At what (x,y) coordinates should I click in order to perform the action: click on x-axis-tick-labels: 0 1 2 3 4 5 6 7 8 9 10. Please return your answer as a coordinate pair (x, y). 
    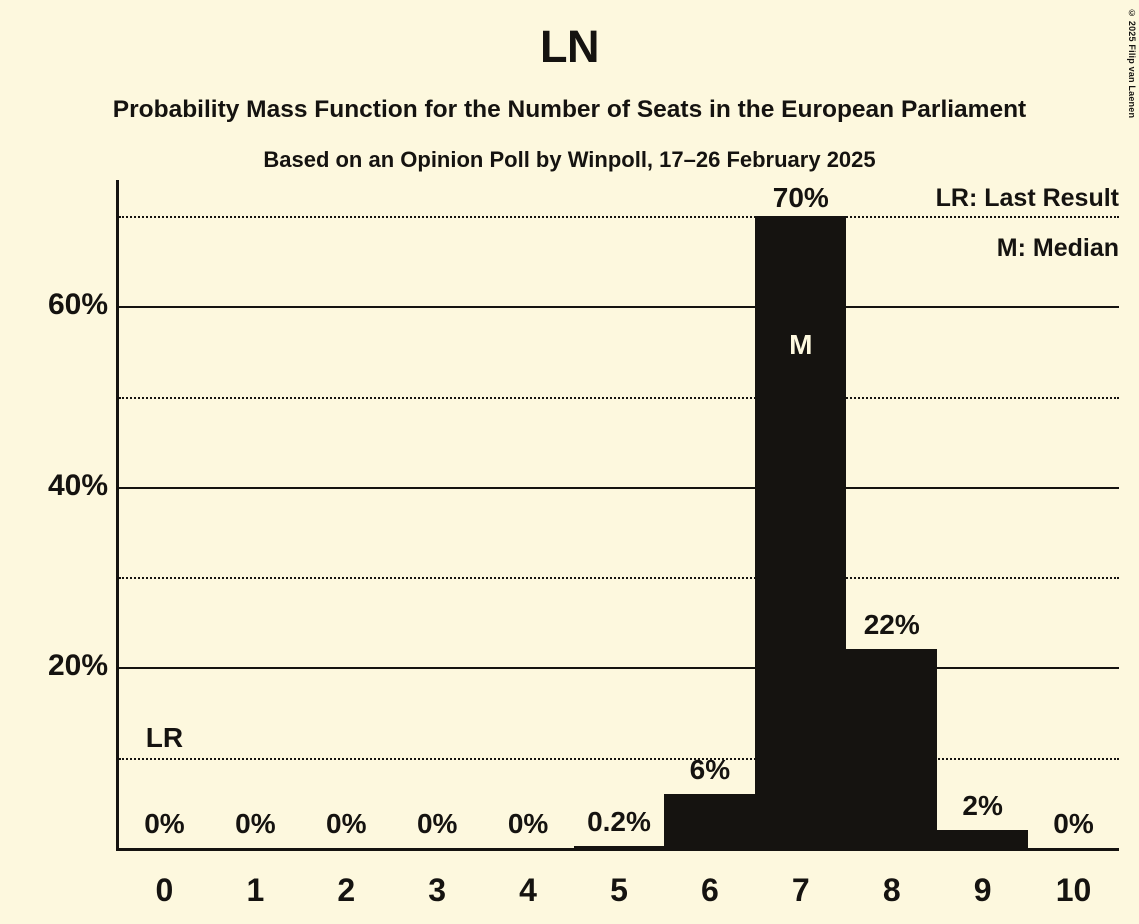
    Looking at the image, I should click on (619, 894).